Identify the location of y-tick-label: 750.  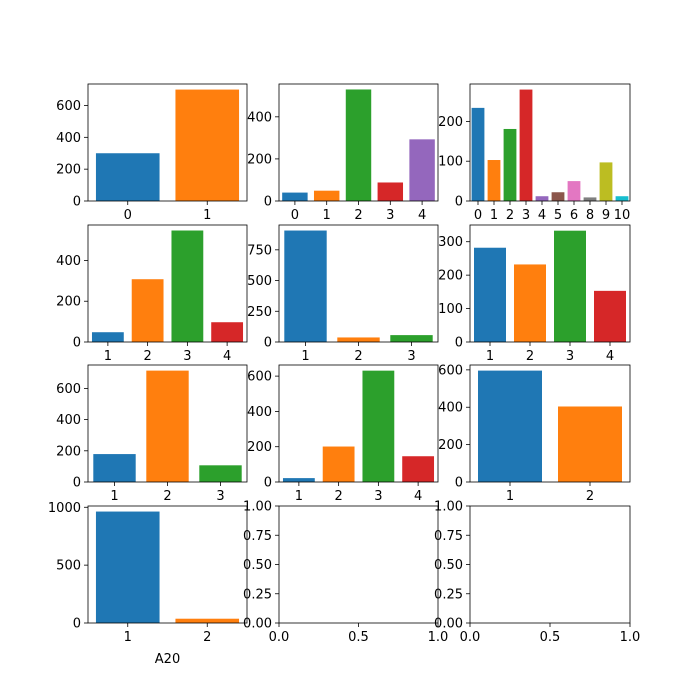
(259, 250).